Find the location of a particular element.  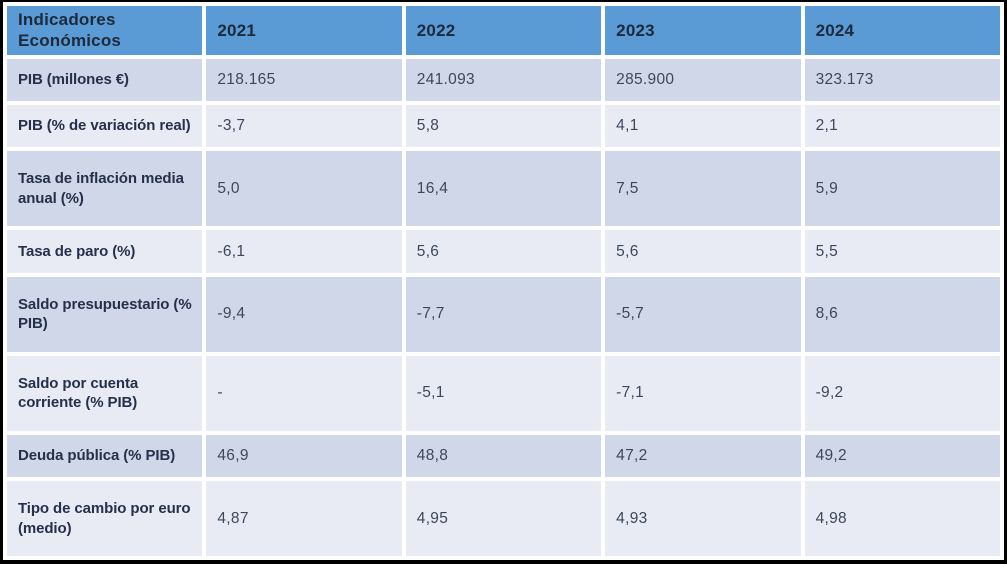

table-cell: -9,4 is located at coordinates (304, 314).